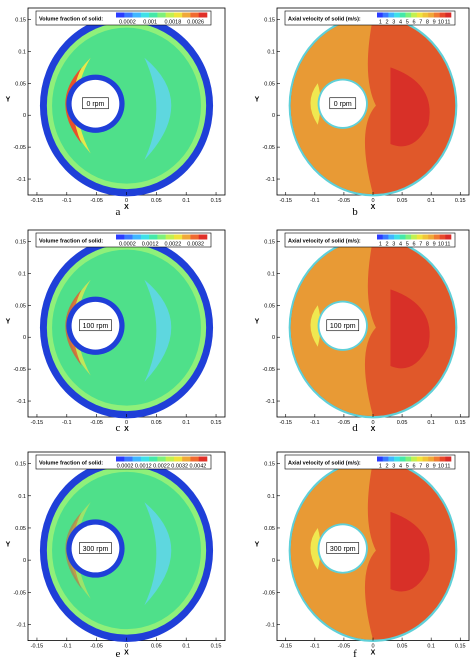 The height and width of the screenshot is (668, 474). What do you see at coordinates (172, 23) in the screenshot?
I see `legend-tick-label: 0.0018` at bounding box center [172, 23].